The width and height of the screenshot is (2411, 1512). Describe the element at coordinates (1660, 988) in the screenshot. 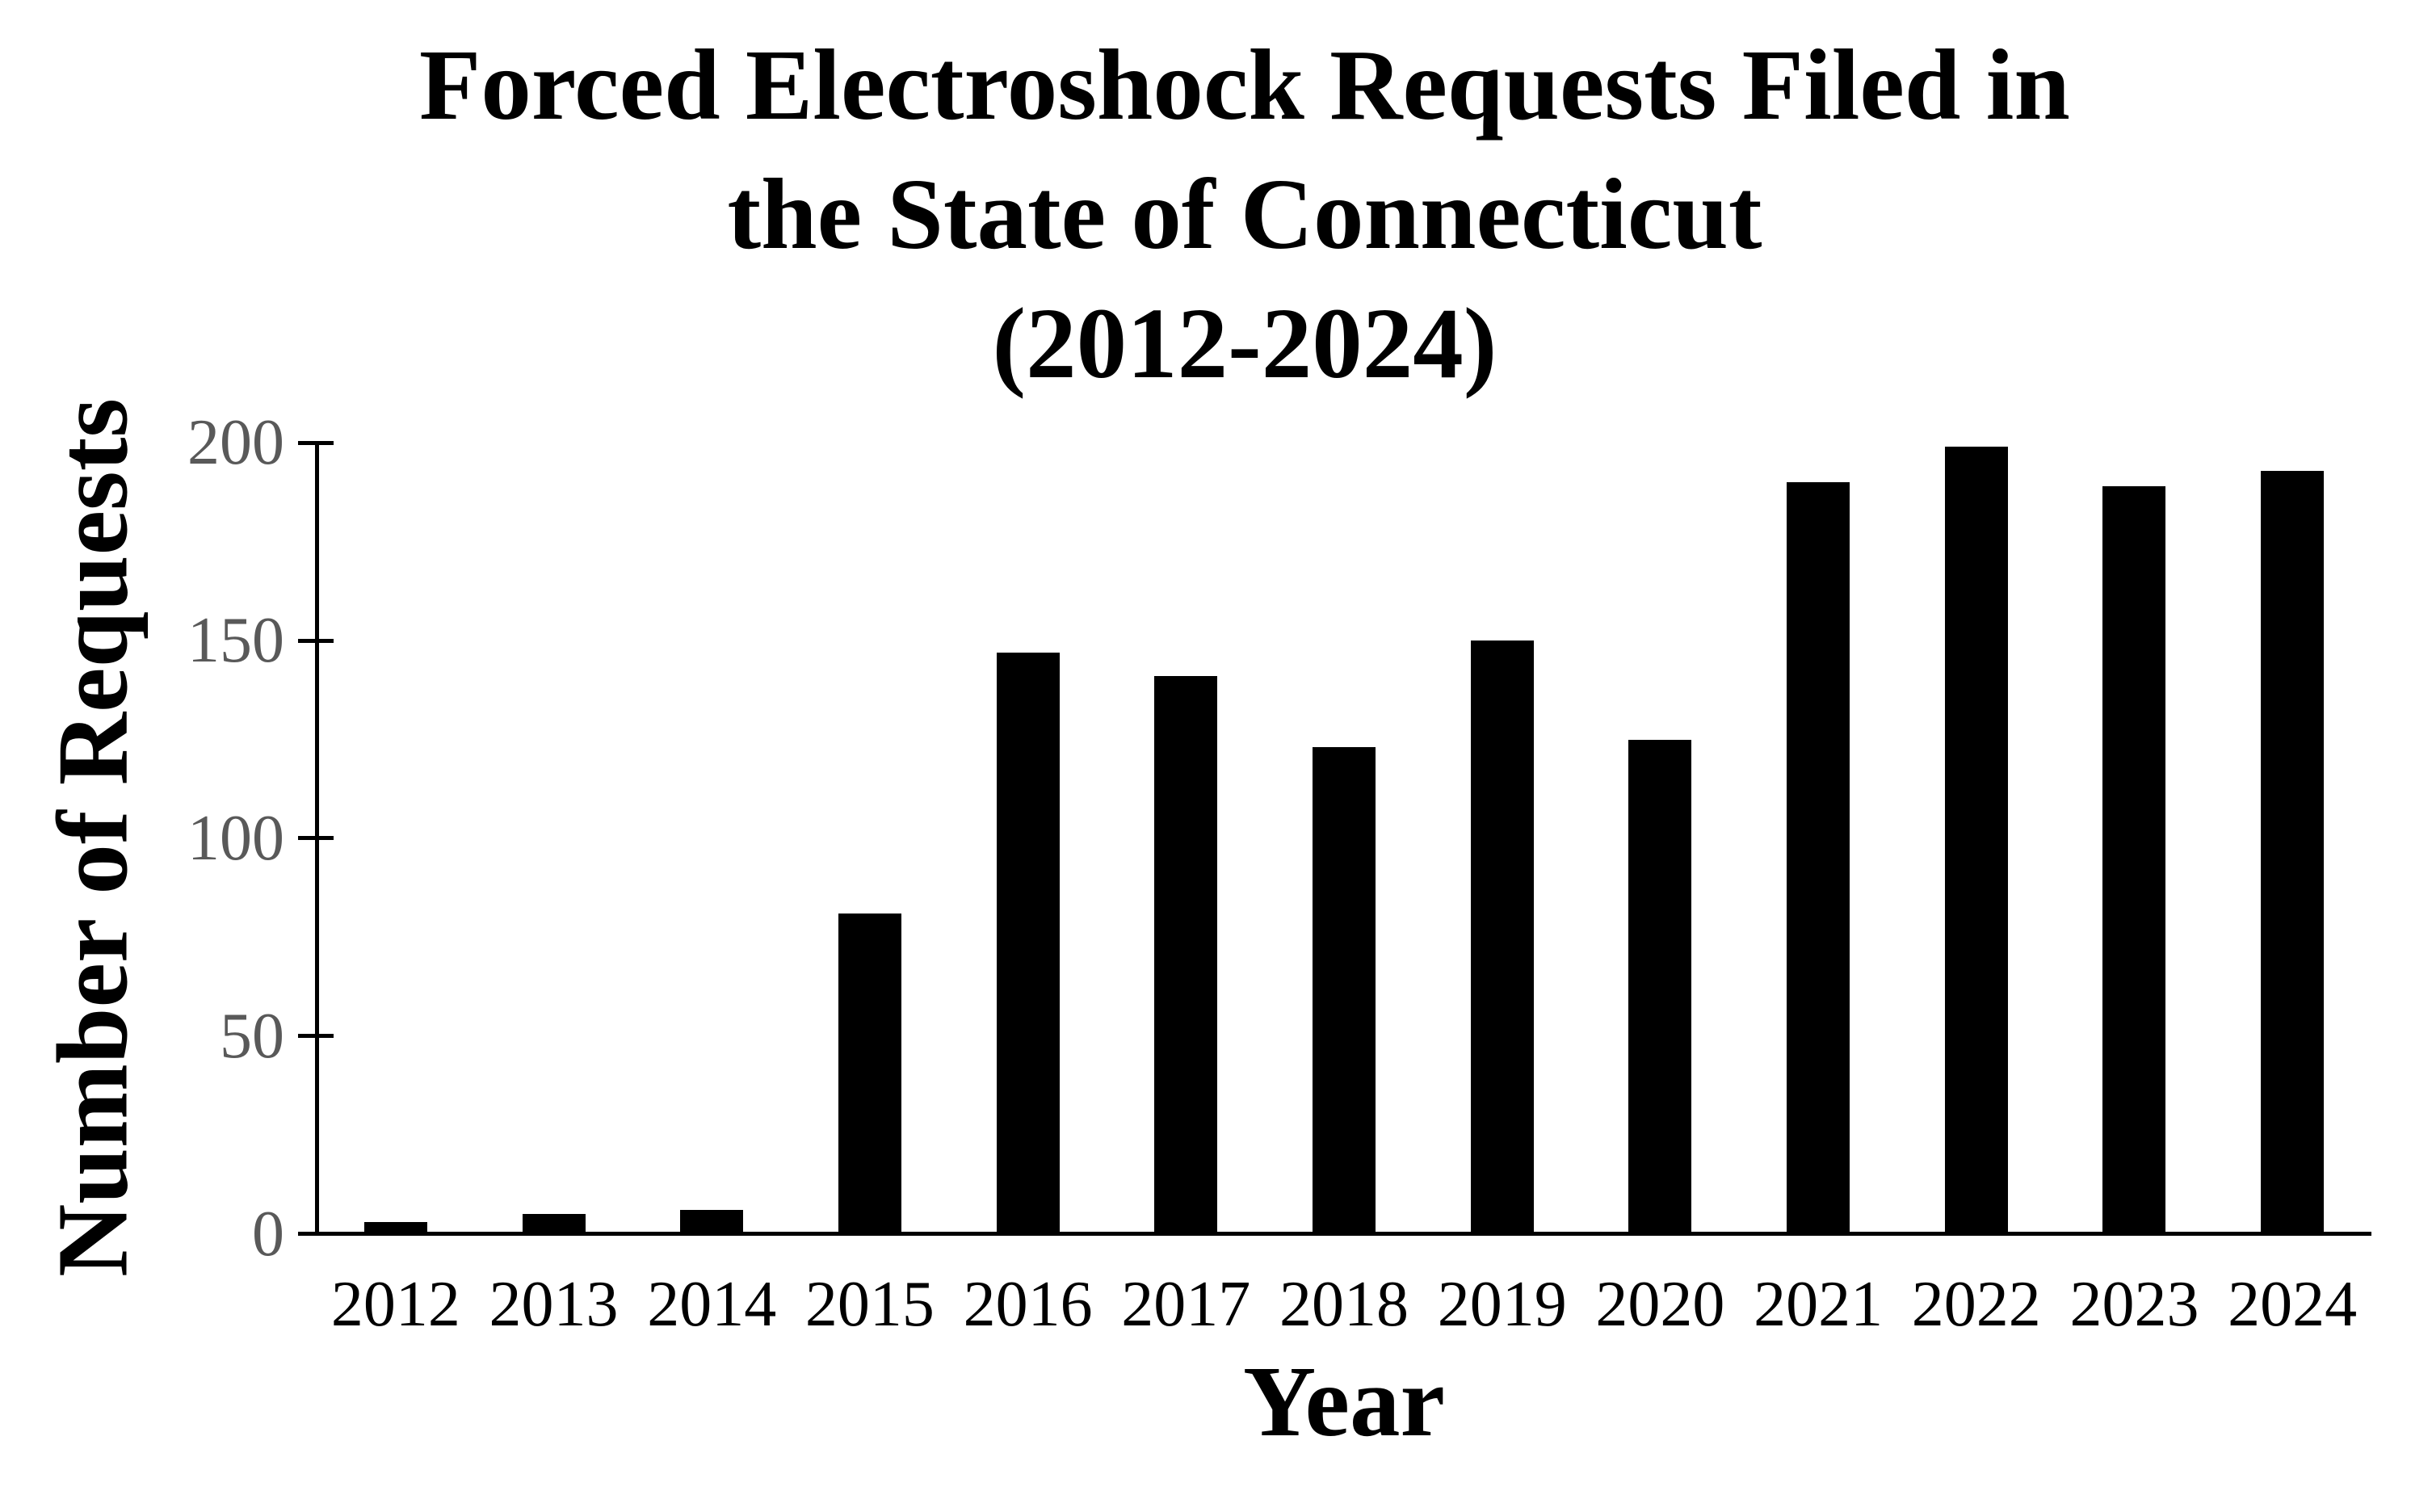

I see `bar-2020` at that location.